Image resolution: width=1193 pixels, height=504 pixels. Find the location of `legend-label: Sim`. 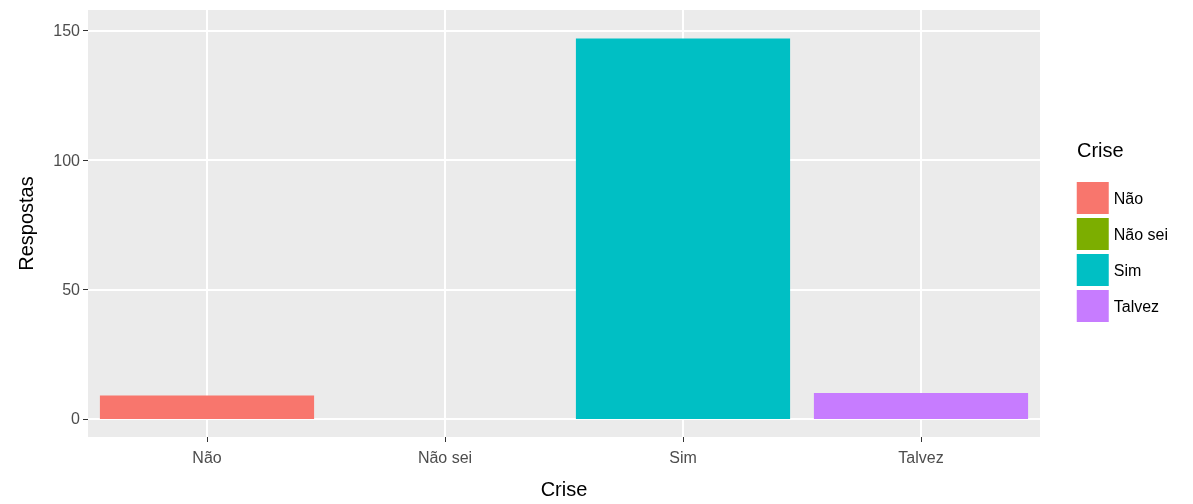

legend-label: Sim is located at coordinates (1127, 270).